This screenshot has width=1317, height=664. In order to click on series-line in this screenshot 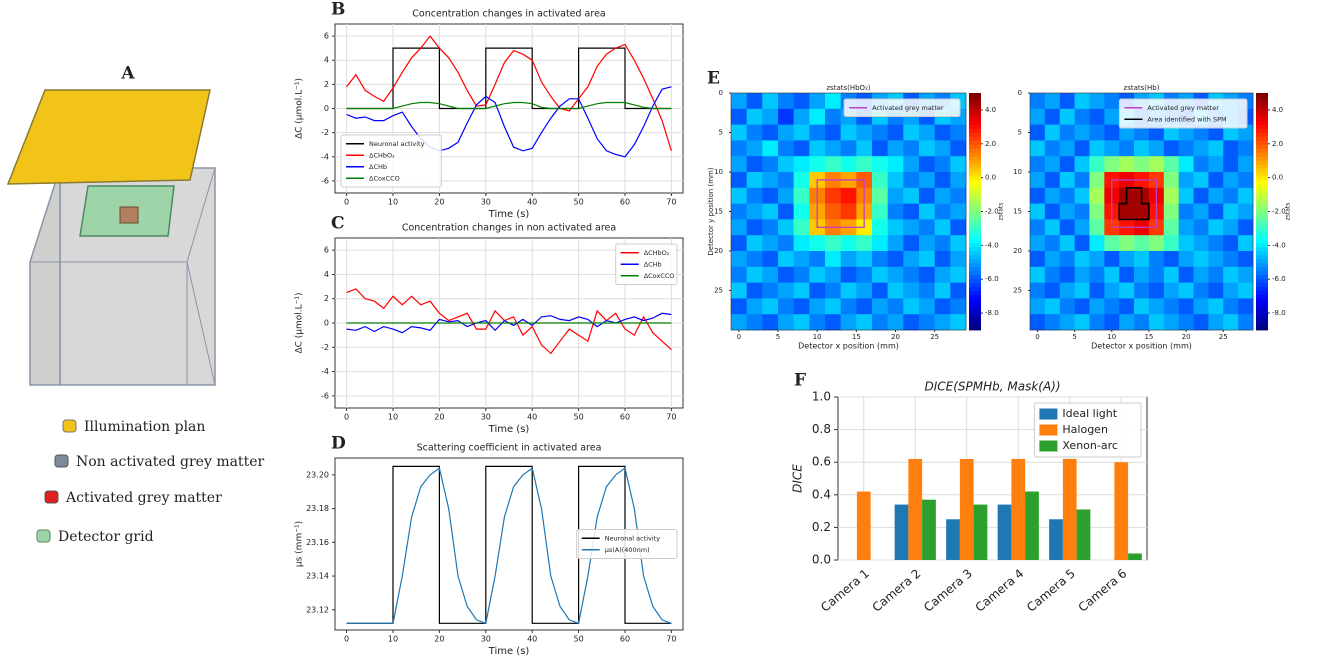, I will do `click(509, 93)`.